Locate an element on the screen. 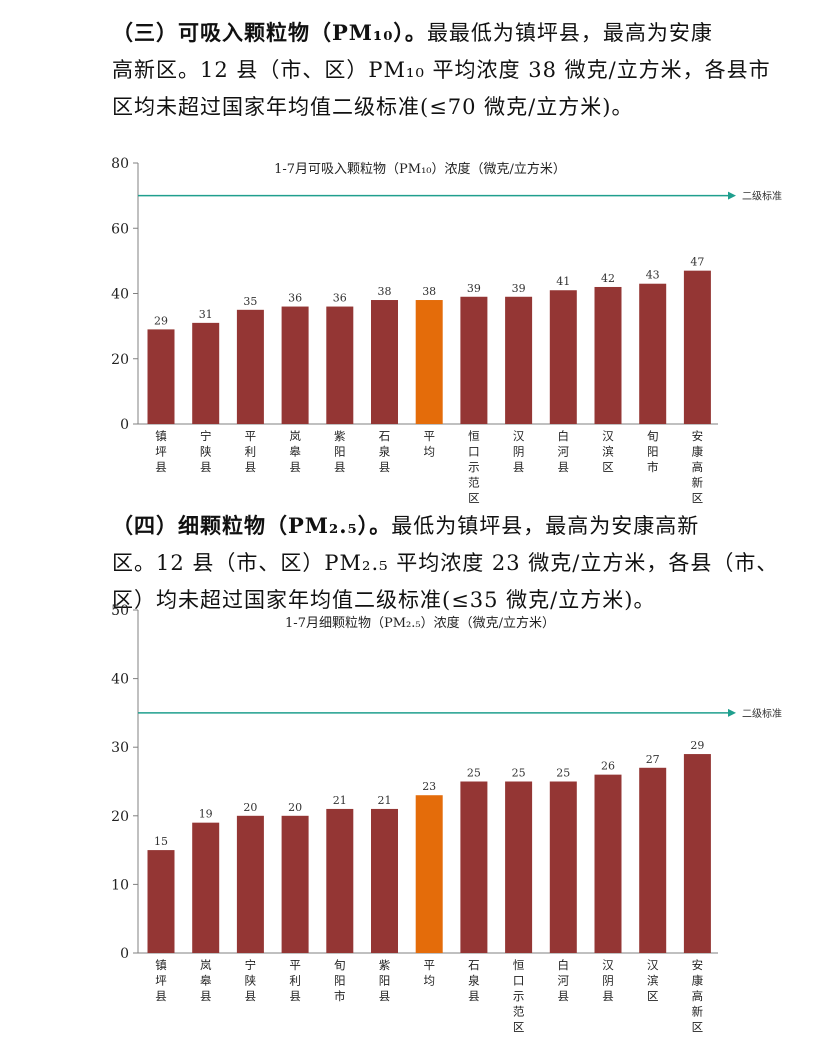 Image resolution: width=827 pixels, height=1045 pixels. y-tick-label: 80 is located at coordinates (120, 164).